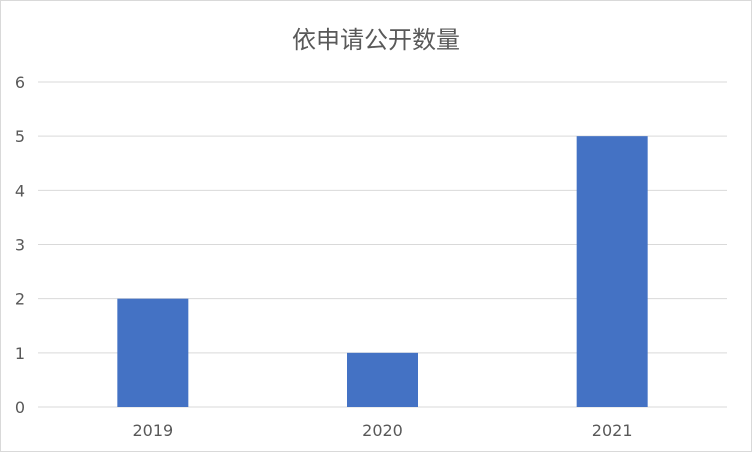 This screenshot has width=752, height=452. What do you see at coordinates (20, 190) in the screenshot?
I see `y-tick-label: 4` at bounding box center [20, 190].